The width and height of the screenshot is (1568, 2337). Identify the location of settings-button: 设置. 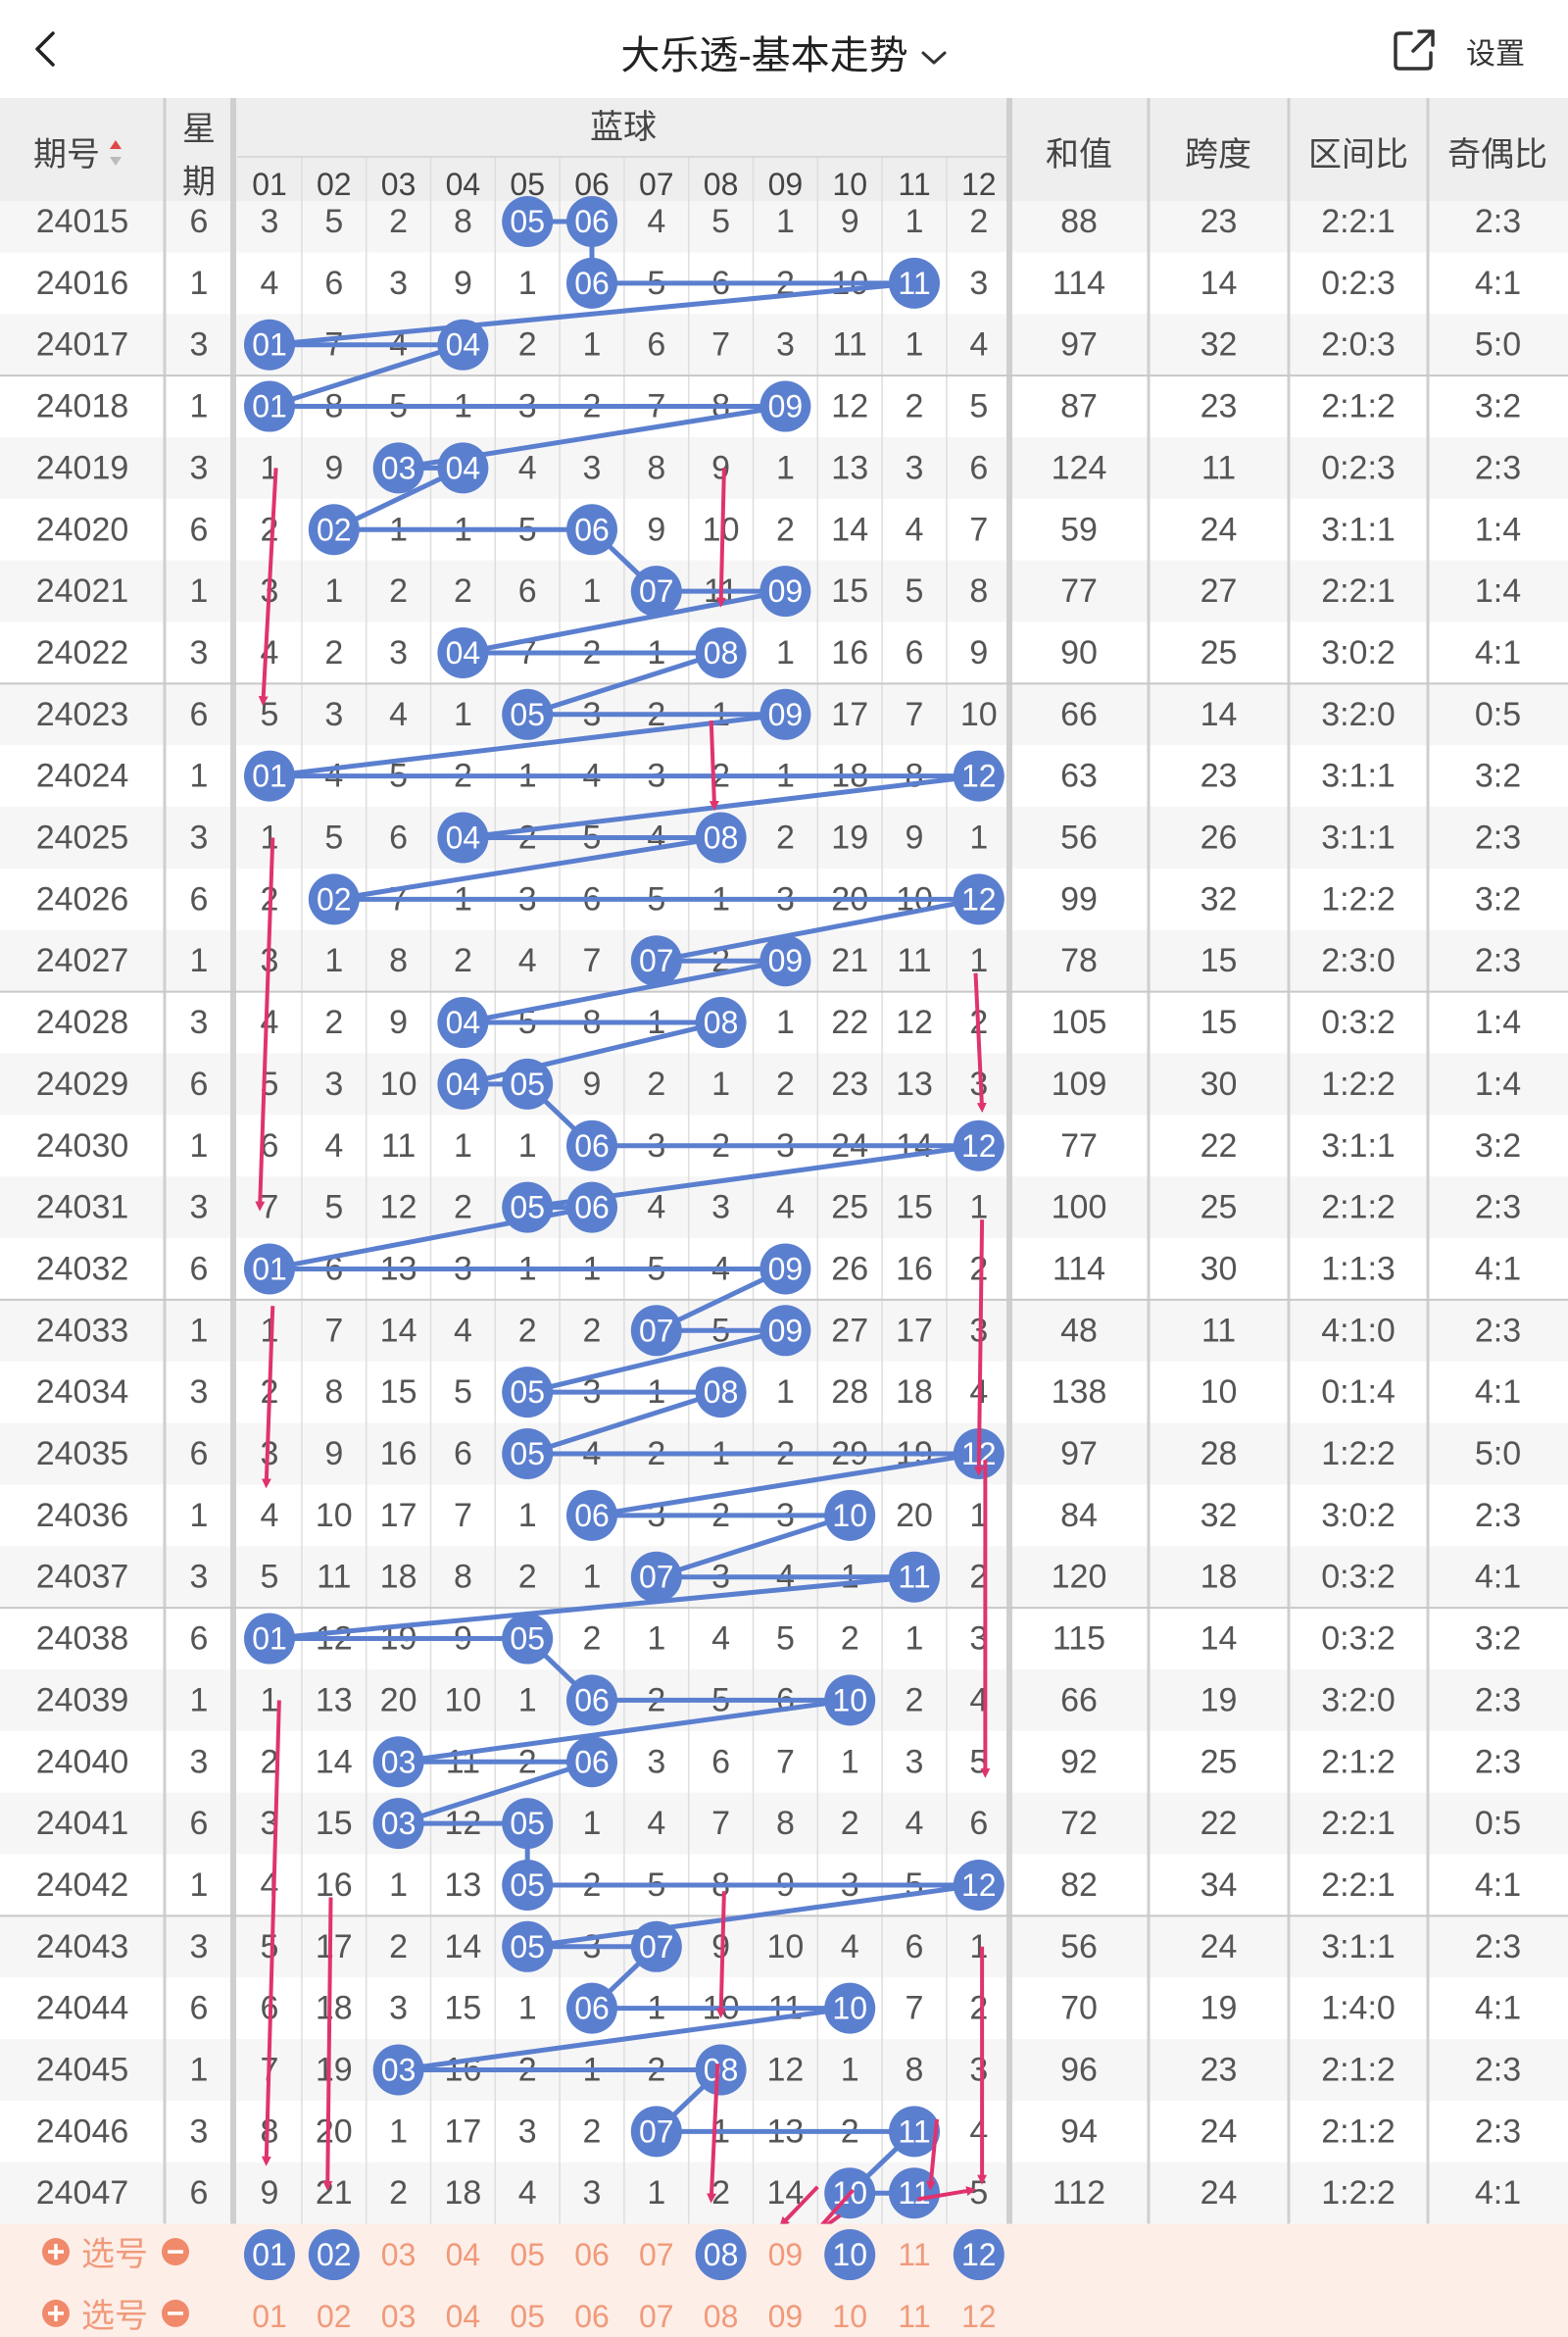
(1495, 54).